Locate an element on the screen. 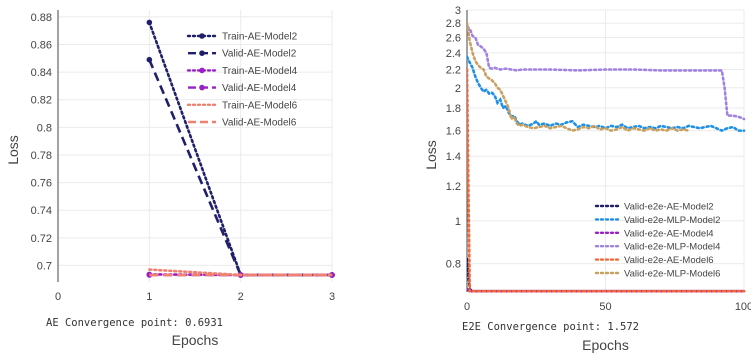  x-tick-label: 100 is located at coordinates (743, 307).